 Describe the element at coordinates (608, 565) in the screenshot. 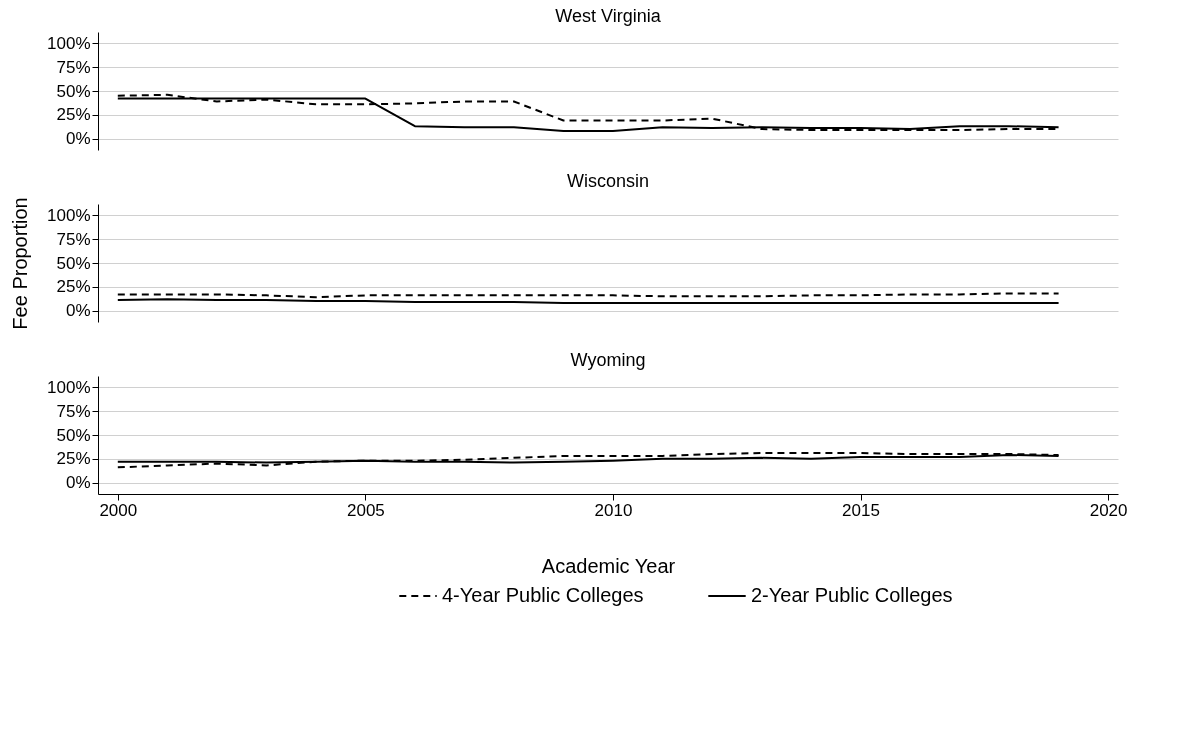

I see `x-axis-title: Academic Year` at that location.